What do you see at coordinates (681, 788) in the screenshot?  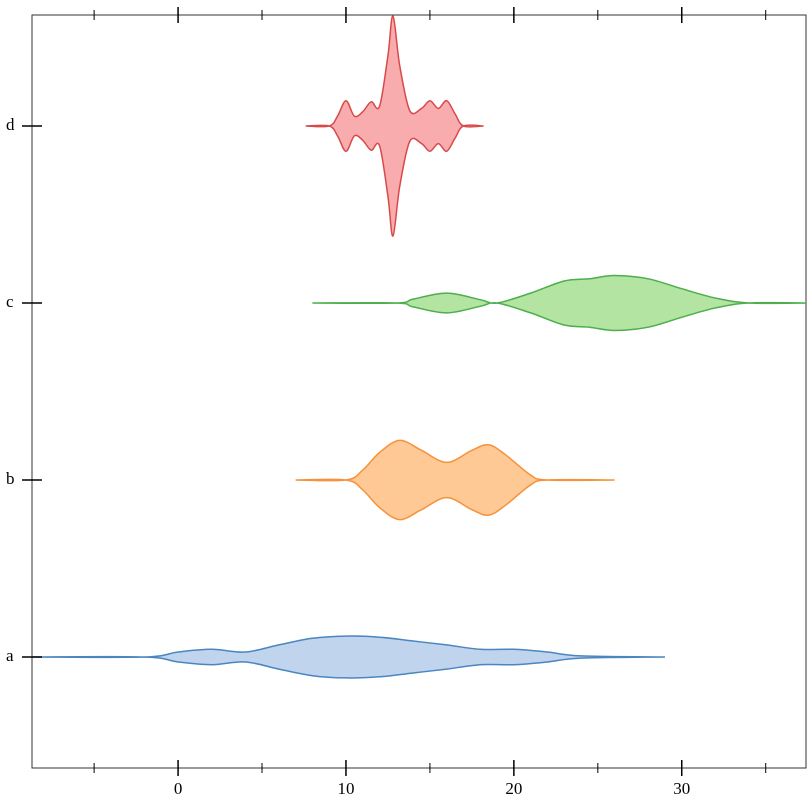 I see `x-tick-label: 30` at bounding box center [681, 788].